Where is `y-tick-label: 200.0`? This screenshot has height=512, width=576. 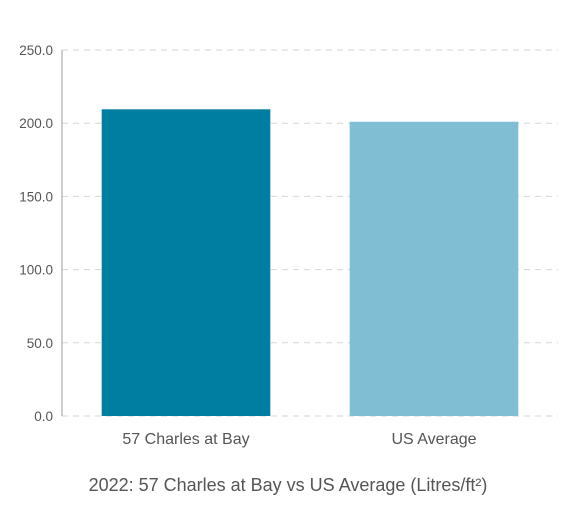
y-tick-label: 200.0 is located at coordinates (36, 123).